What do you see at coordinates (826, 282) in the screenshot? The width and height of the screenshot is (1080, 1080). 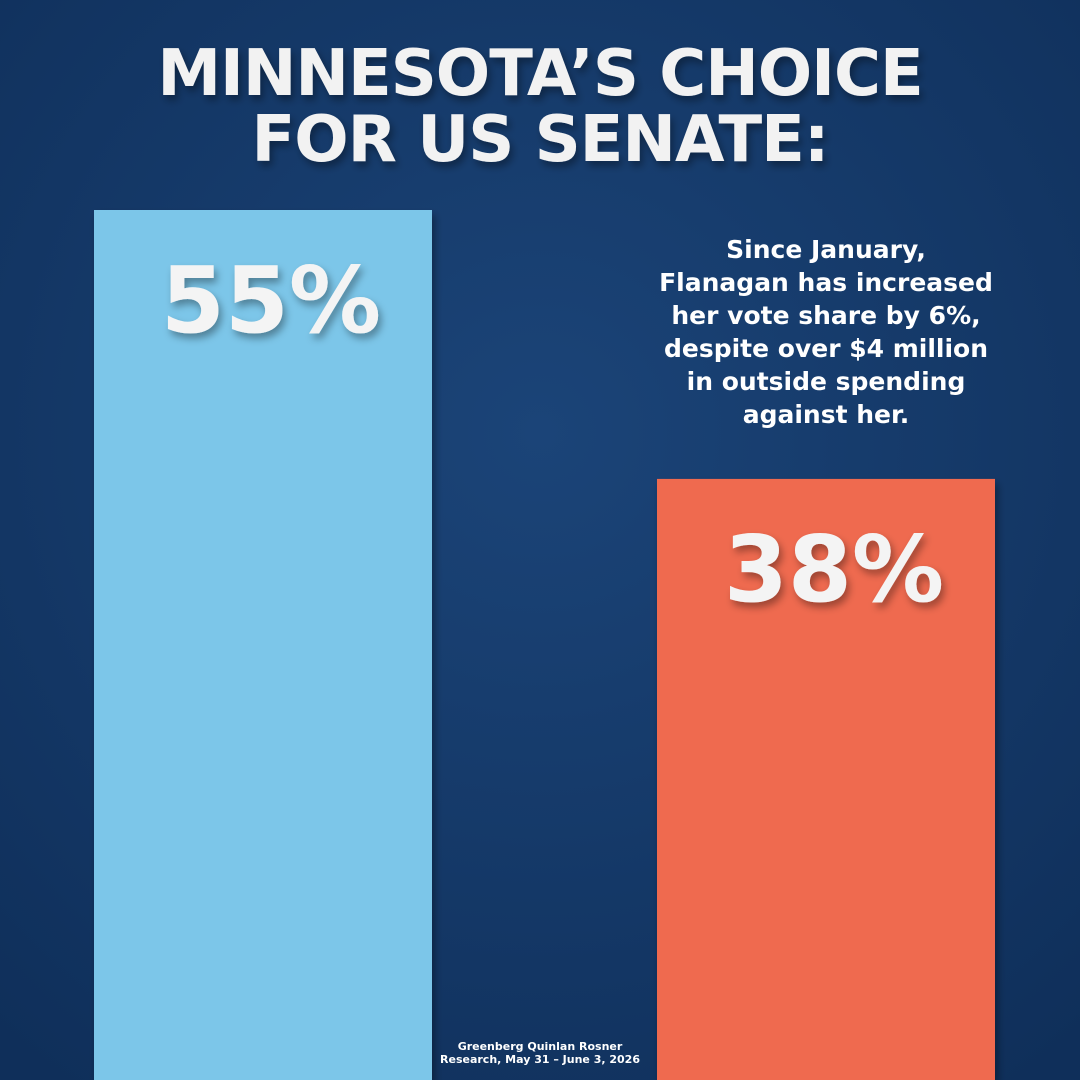 I see `annotation-line: Flanagan has increased` at bounding box center [826, 282].